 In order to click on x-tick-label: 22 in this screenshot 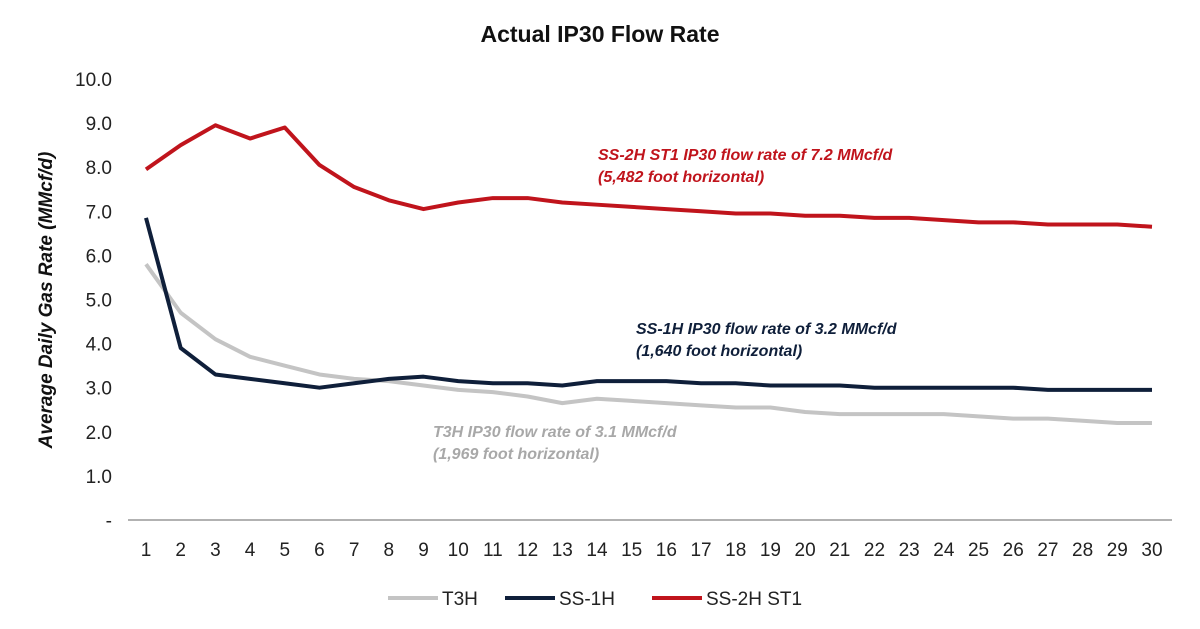, I will do `click(874, 550)`.